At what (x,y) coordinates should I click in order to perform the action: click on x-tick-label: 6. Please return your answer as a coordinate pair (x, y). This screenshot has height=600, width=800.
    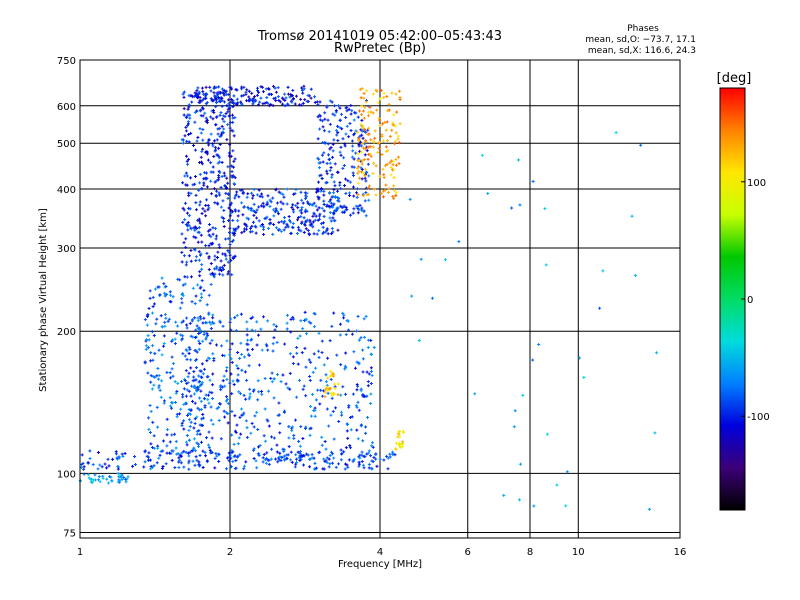
    Looking at the image, I should click on (468, 552).